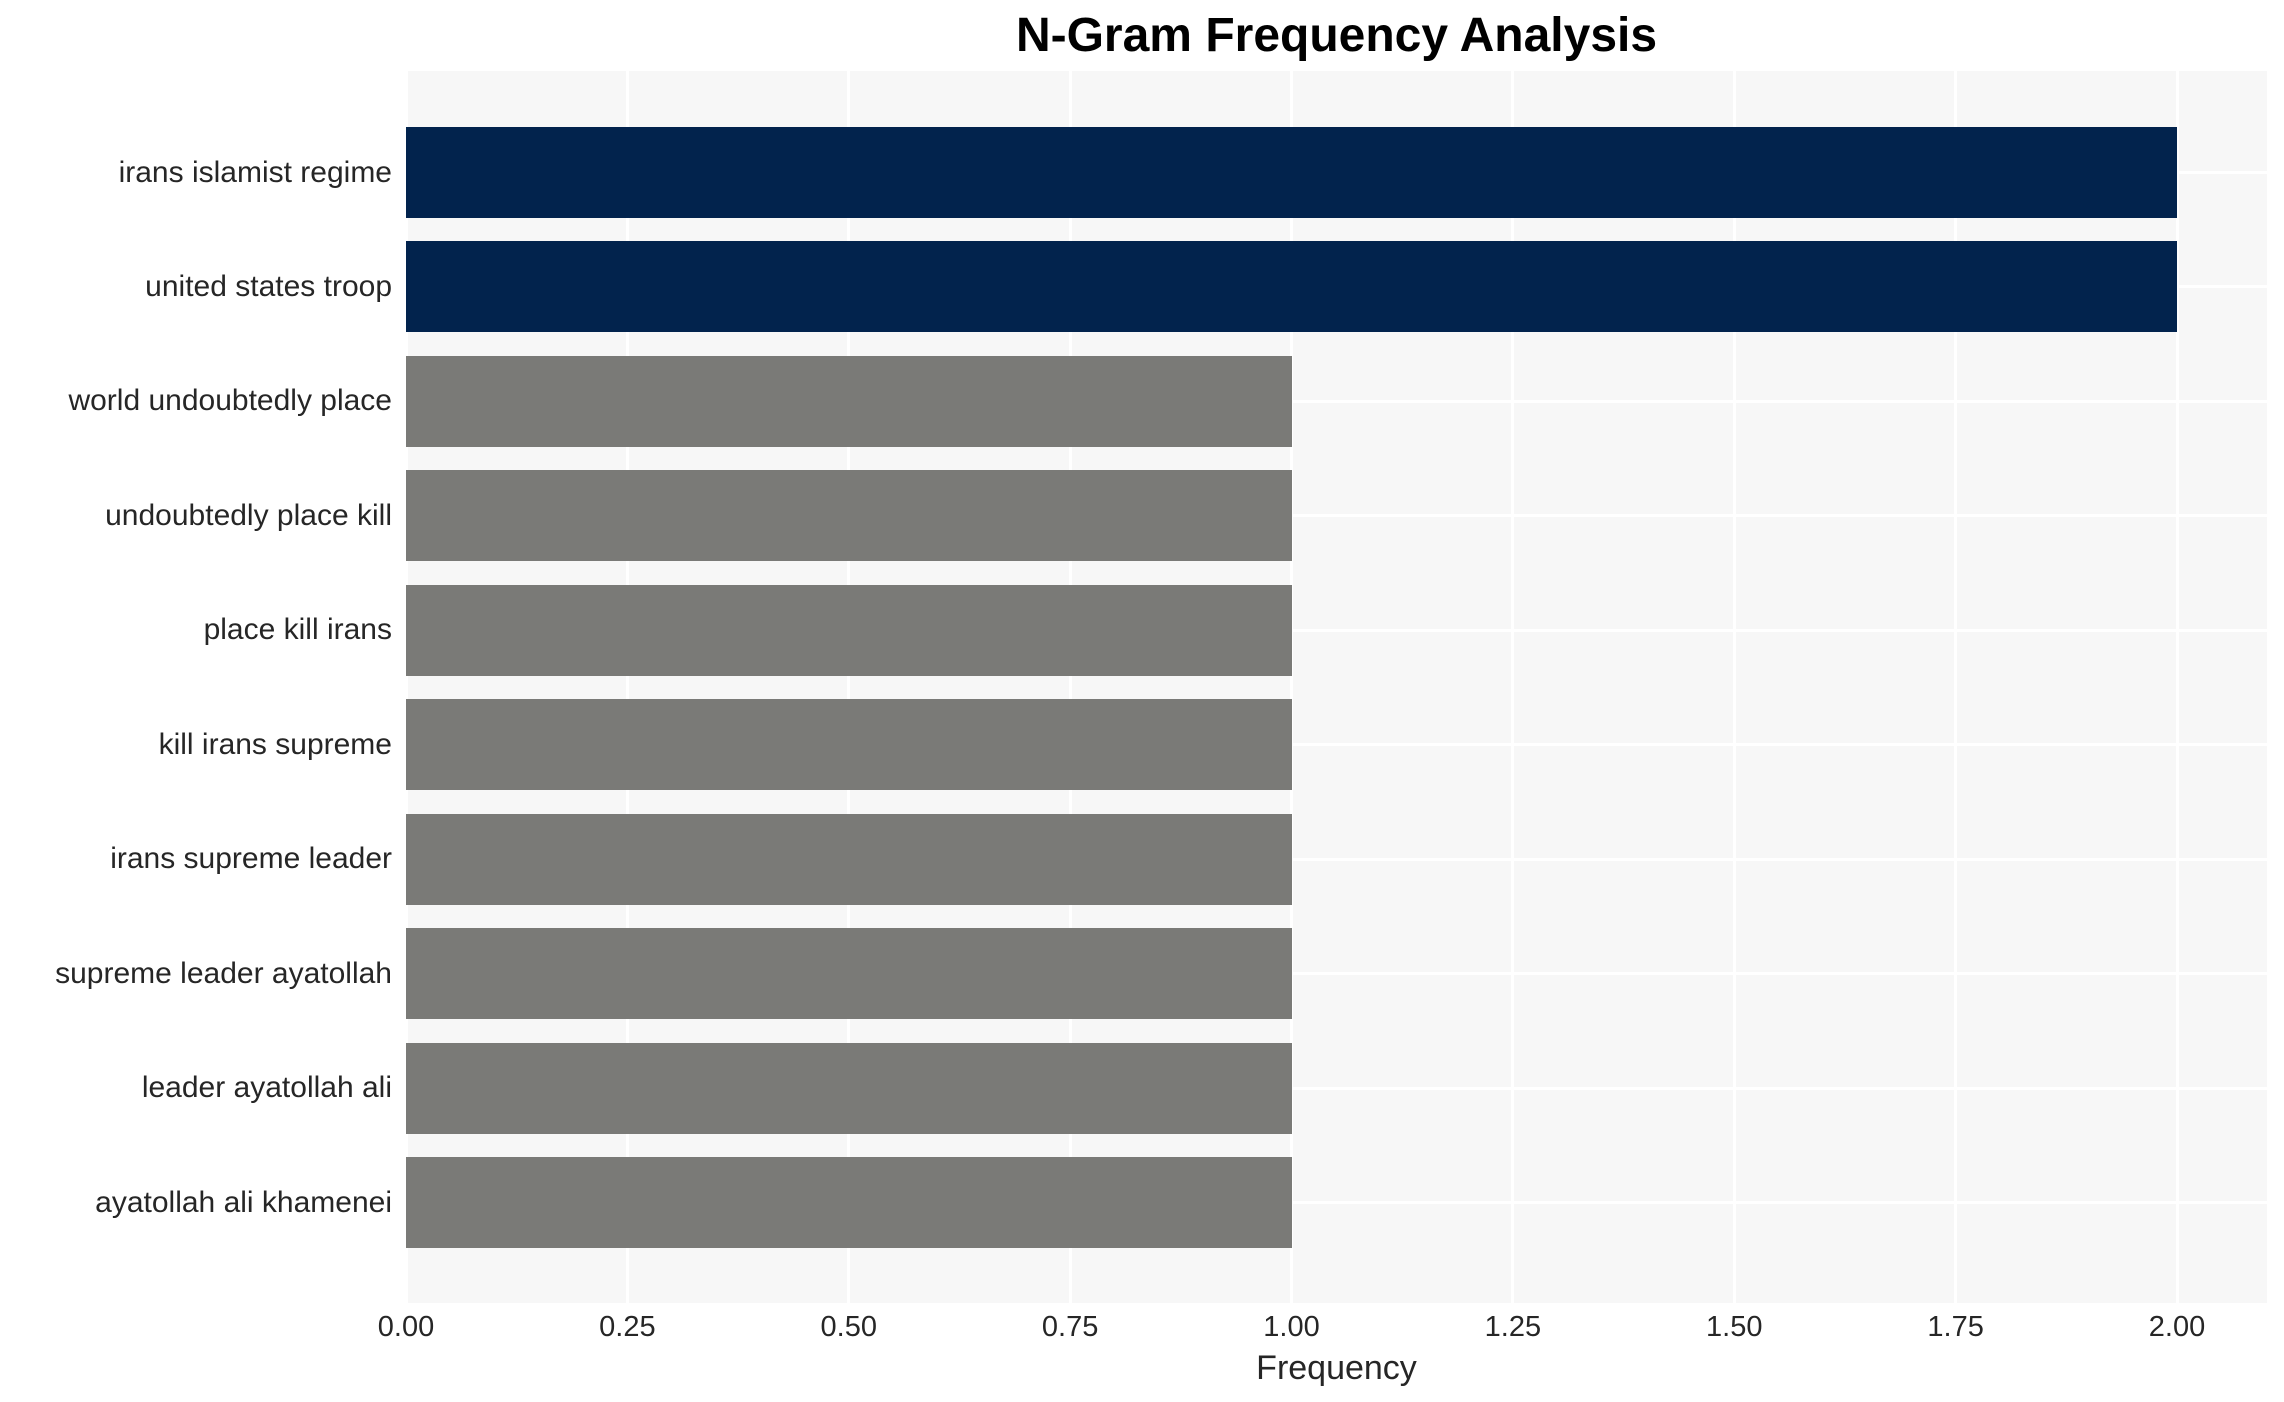 The width and height of the screenshot is (2284, 1402). What do you see at coordinates (1070, 1327) in the screenshot?
I see `x-tick-label: 0.75` at bounding box center [1070, 1327].